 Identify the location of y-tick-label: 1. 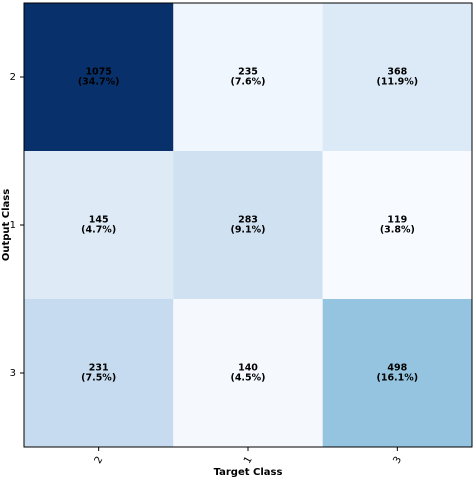
(13, 225).